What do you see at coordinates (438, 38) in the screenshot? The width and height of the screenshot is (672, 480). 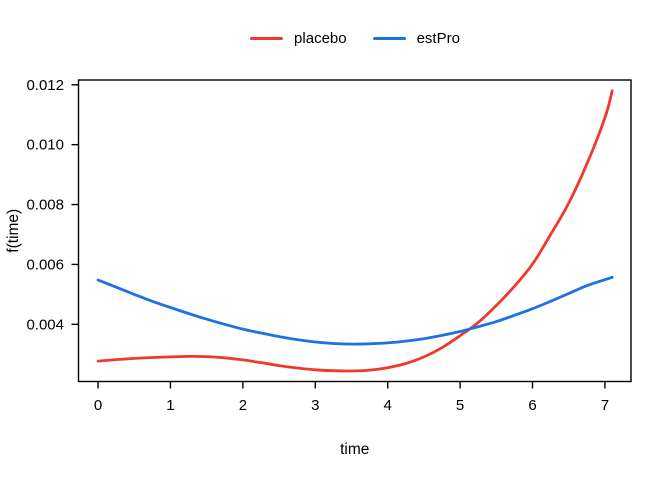 I see `legend-label-estpro: estPro` at bounding box center [438, 38].